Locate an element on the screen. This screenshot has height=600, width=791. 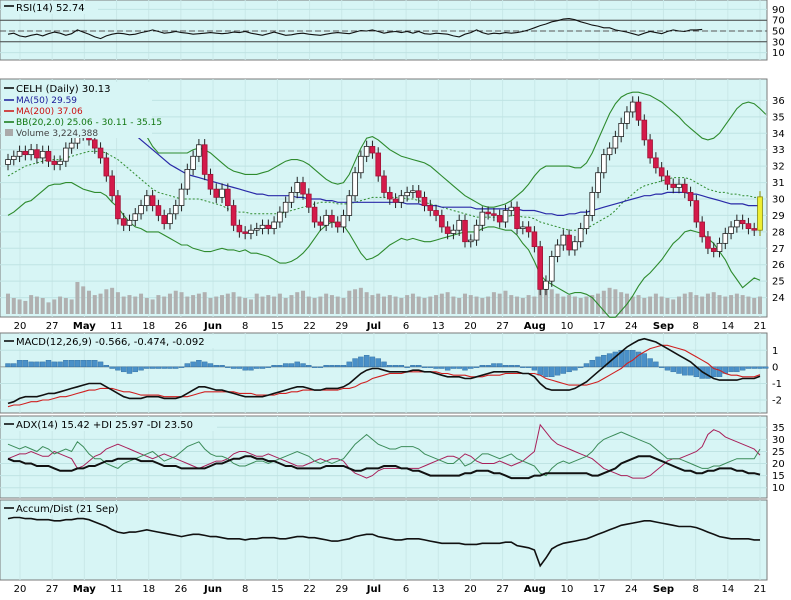
xtick-top: Jul is located at coordinates (373, 326).